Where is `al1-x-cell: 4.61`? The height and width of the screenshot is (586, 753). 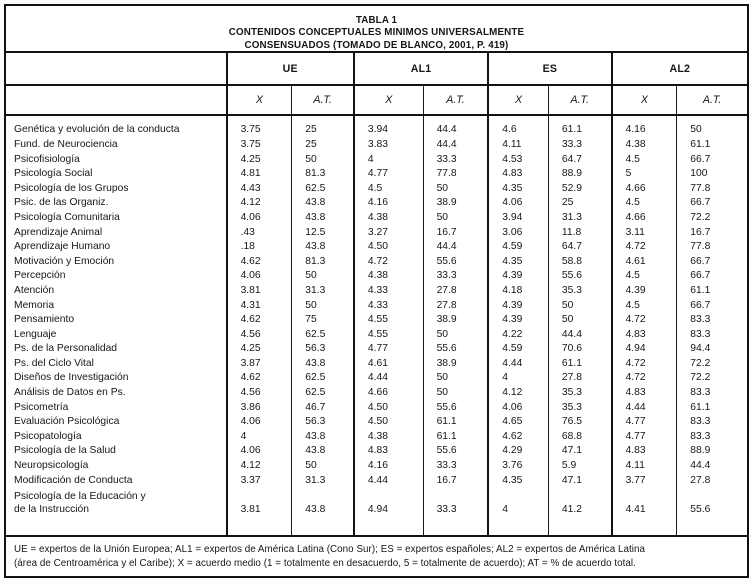
al1-x-cell: 4.61 is located at coordinates (388, 363).